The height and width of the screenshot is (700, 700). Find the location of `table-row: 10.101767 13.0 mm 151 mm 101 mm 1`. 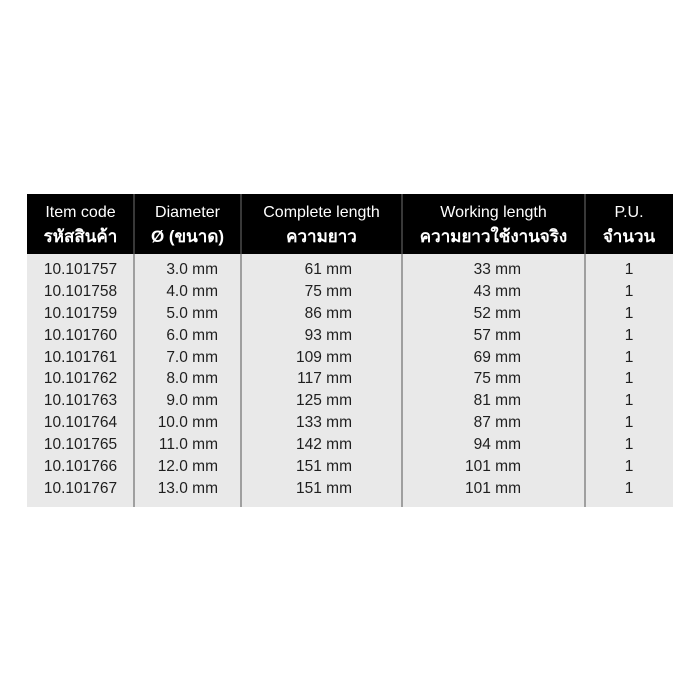

table-row: 10.101767 13.0 mm 151 mm 101 mm 1 is located at coordinates (350, 489).